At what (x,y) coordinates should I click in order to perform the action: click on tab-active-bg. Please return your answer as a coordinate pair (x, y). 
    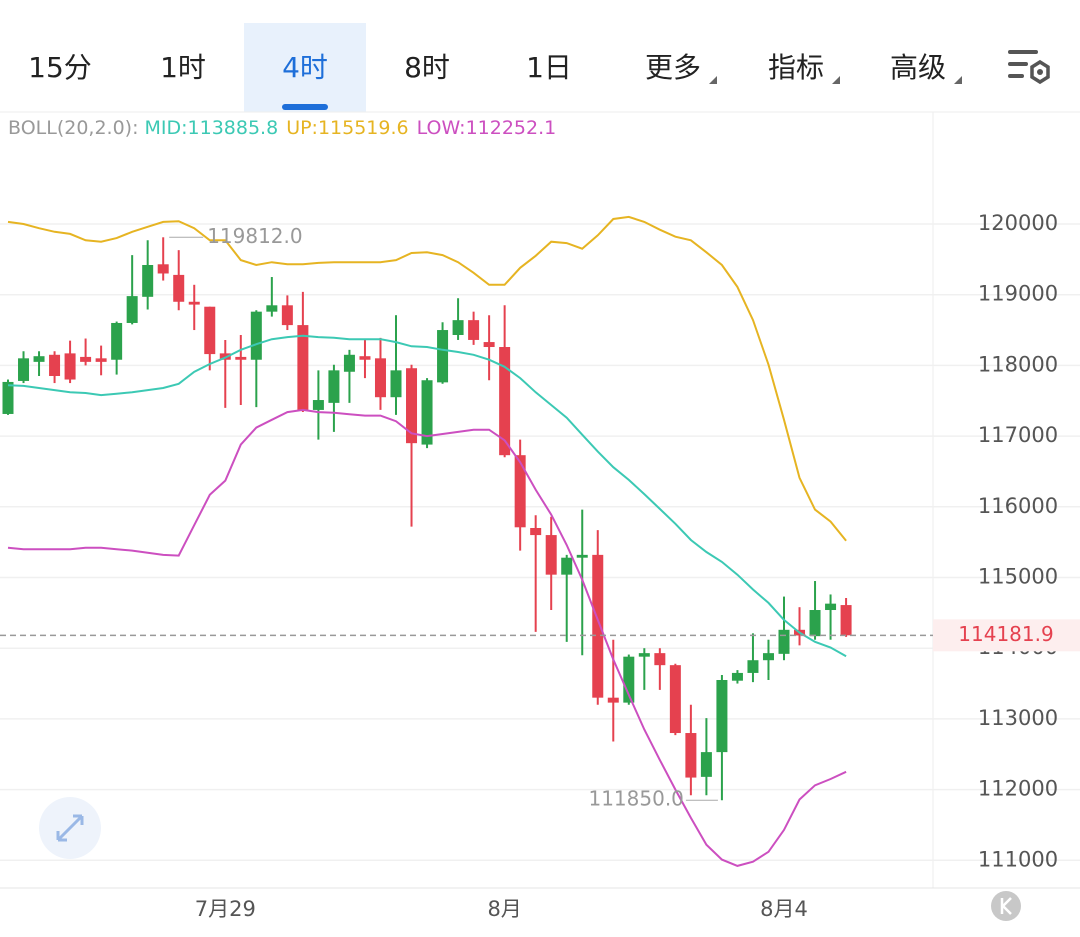
    Looking at the image, I should click on (305, 67).